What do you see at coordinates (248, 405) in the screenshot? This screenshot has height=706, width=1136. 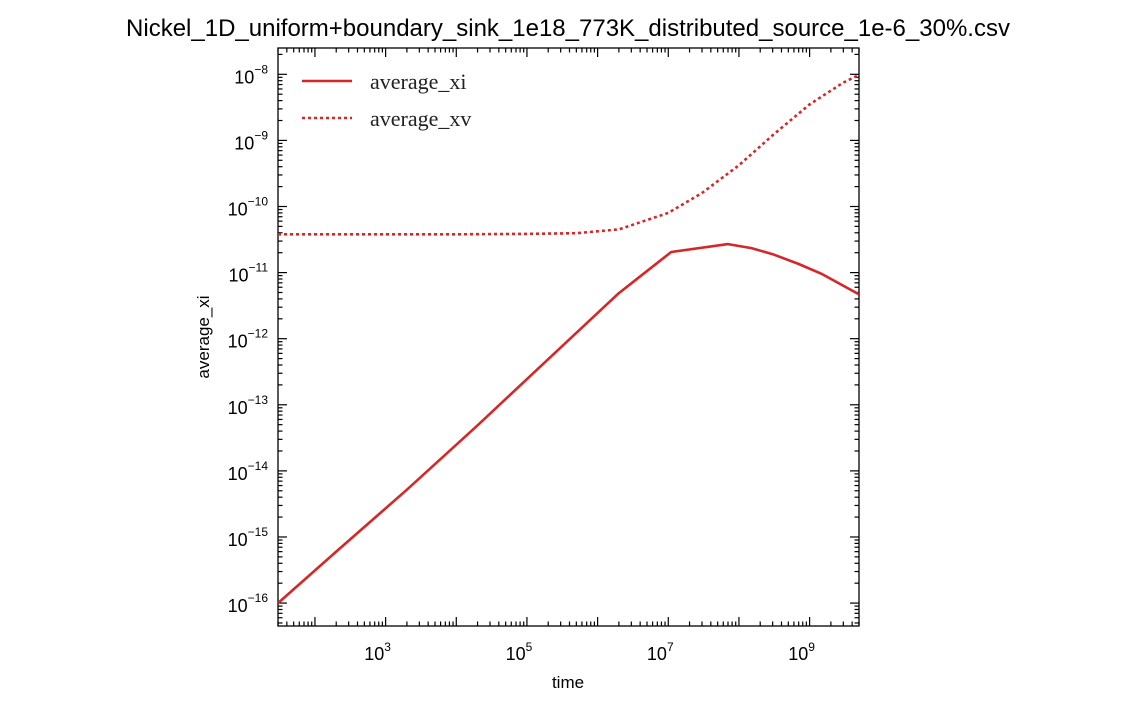 I see `y-tick-label: 10⁻¹³` at bounding box center [248, 405].